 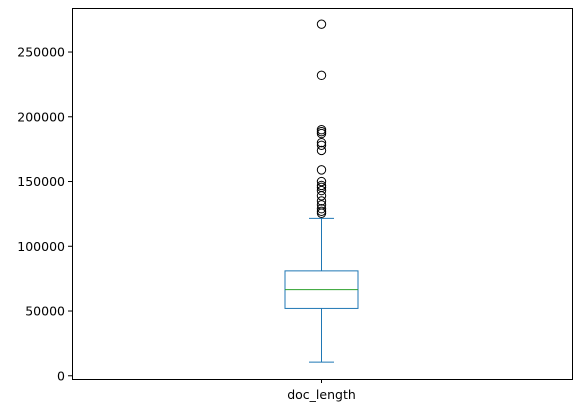 What do you see at coordinates (61, 375) in the screenshot?
I see `y-tick-label: 0` at bounding box center [61, 375].